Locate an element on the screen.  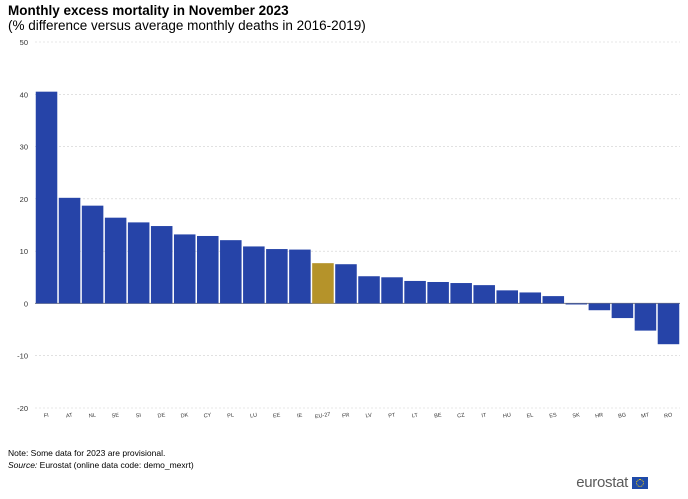
bar-pl is located at coordinates (231, 272).